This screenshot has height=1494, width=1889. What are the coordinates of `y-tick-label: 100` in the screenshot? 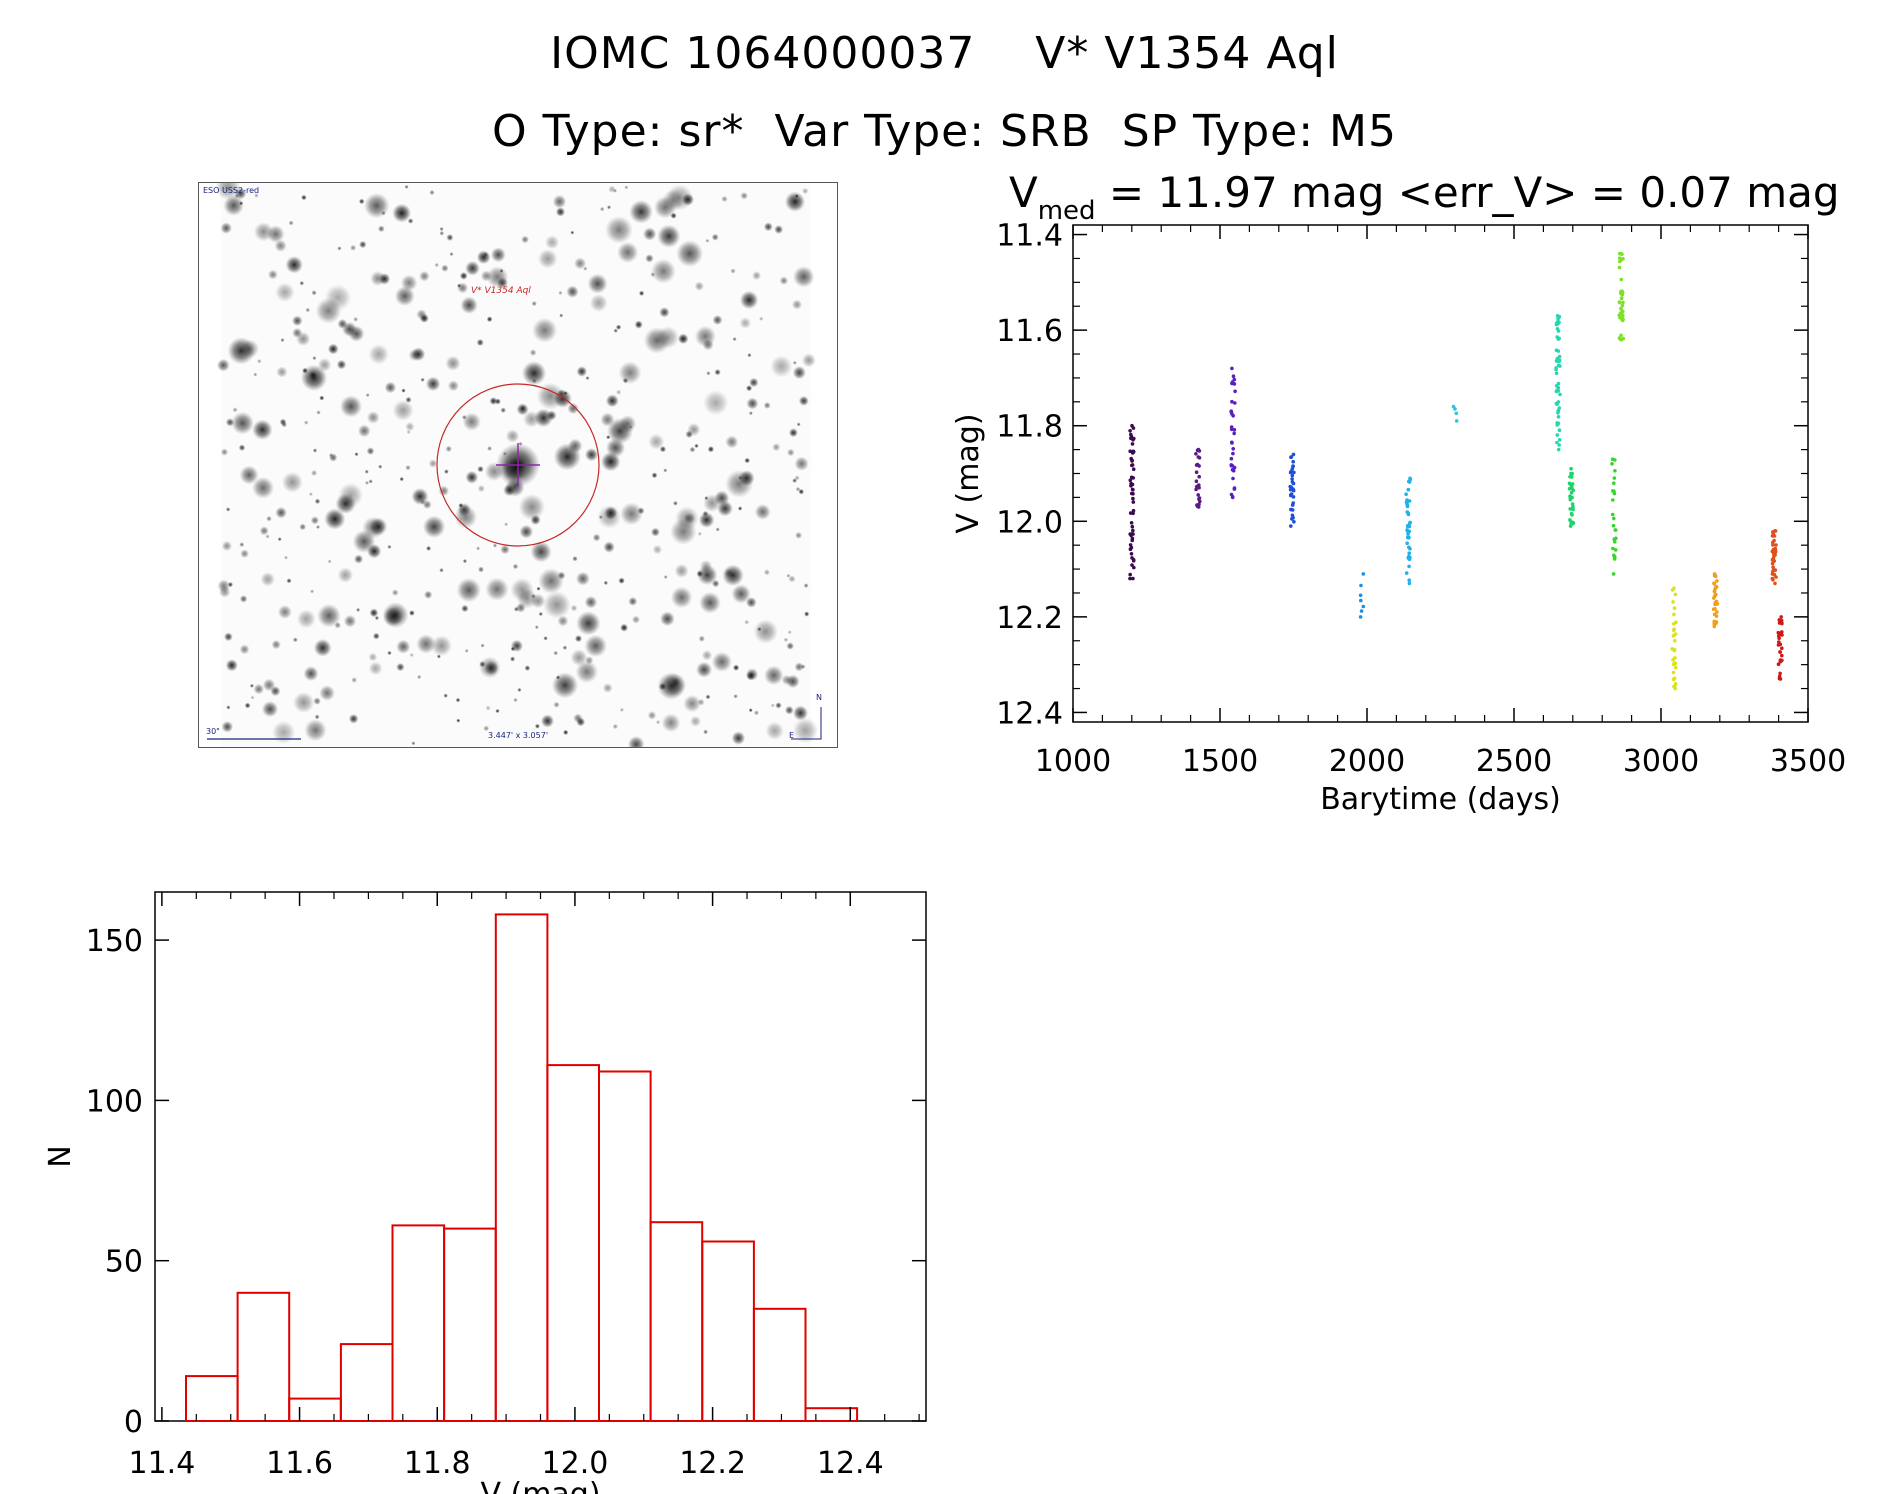 It's located at (114, 1101).